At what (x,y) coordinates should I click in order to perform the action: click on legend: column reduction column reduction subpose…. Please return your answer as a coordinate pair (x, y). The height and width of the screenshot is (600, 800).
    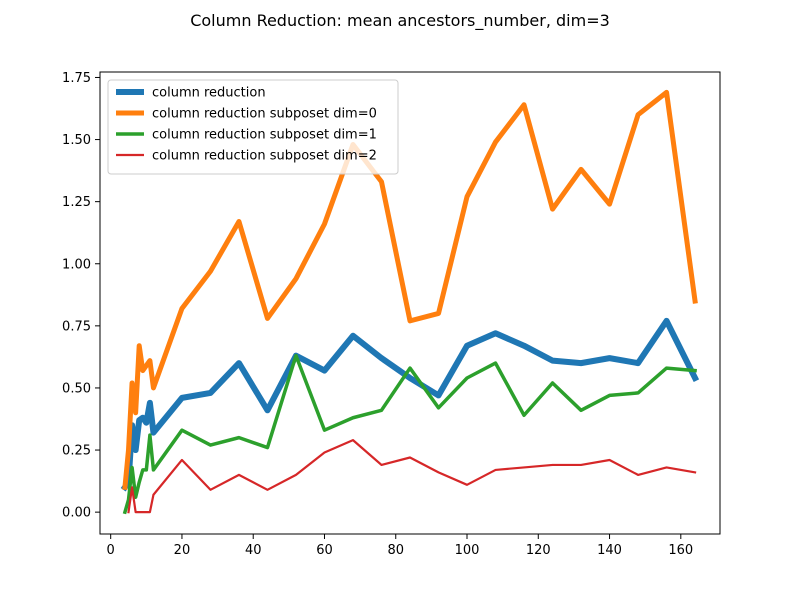
    Looking at the image, I should click on (253, 127).